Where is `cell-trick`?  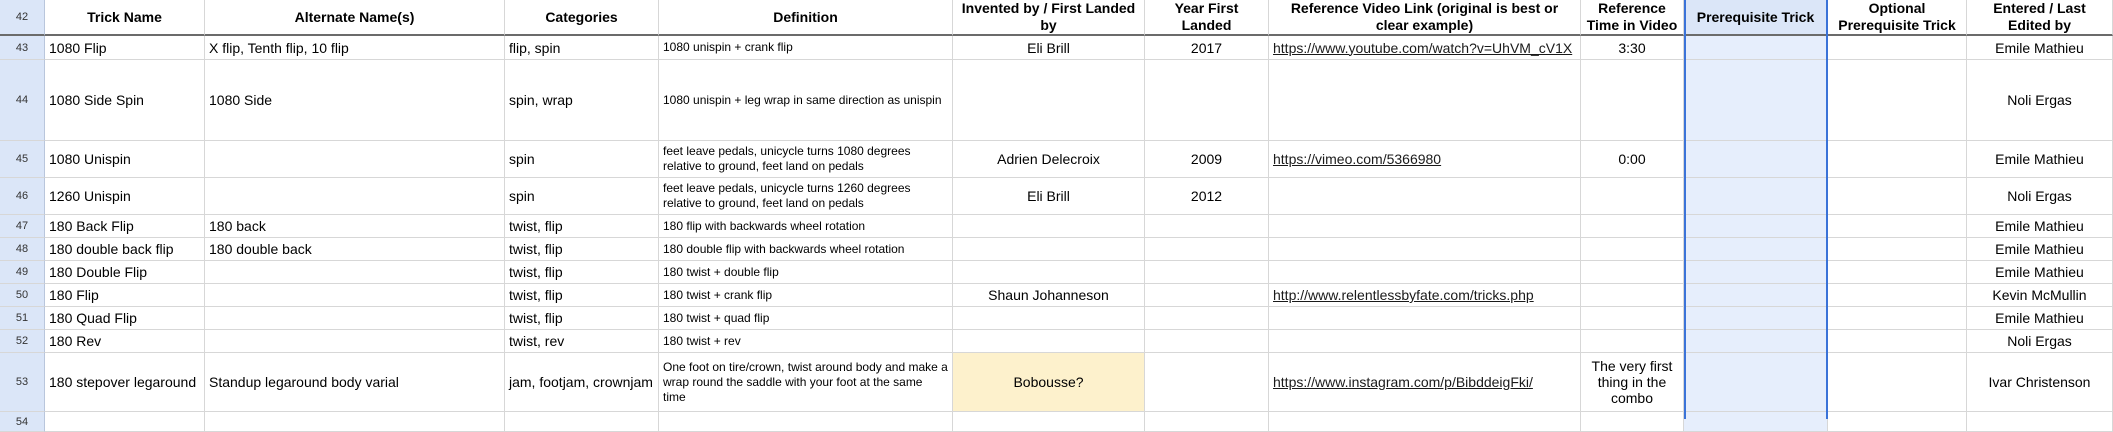
cell-trick is located at coordinates (125, 422).